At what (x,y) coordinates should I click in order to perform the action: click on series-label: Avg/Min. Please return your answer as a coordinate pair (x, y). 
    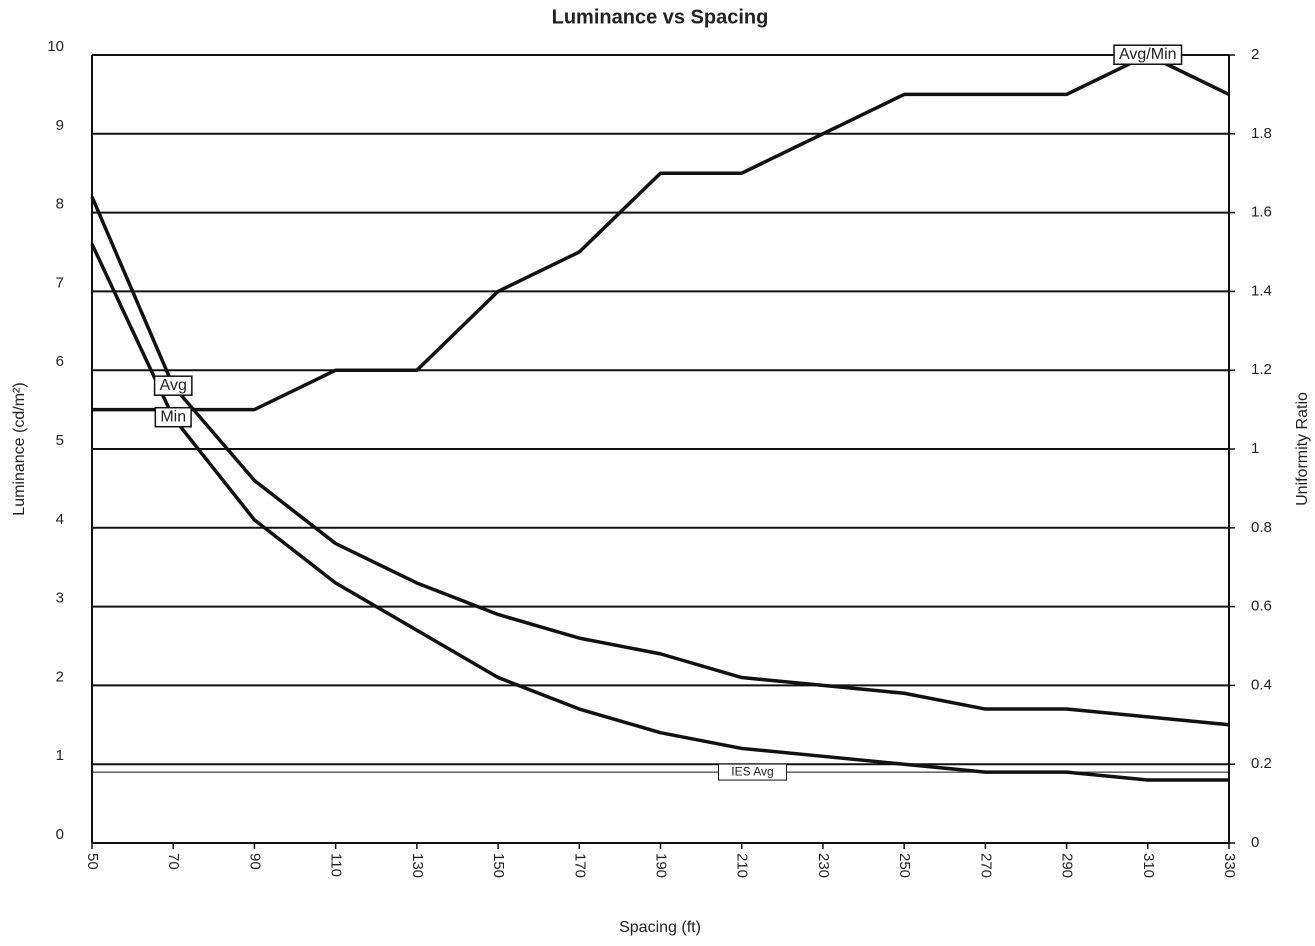
    Looking at the image, I should click on (1148, 54).